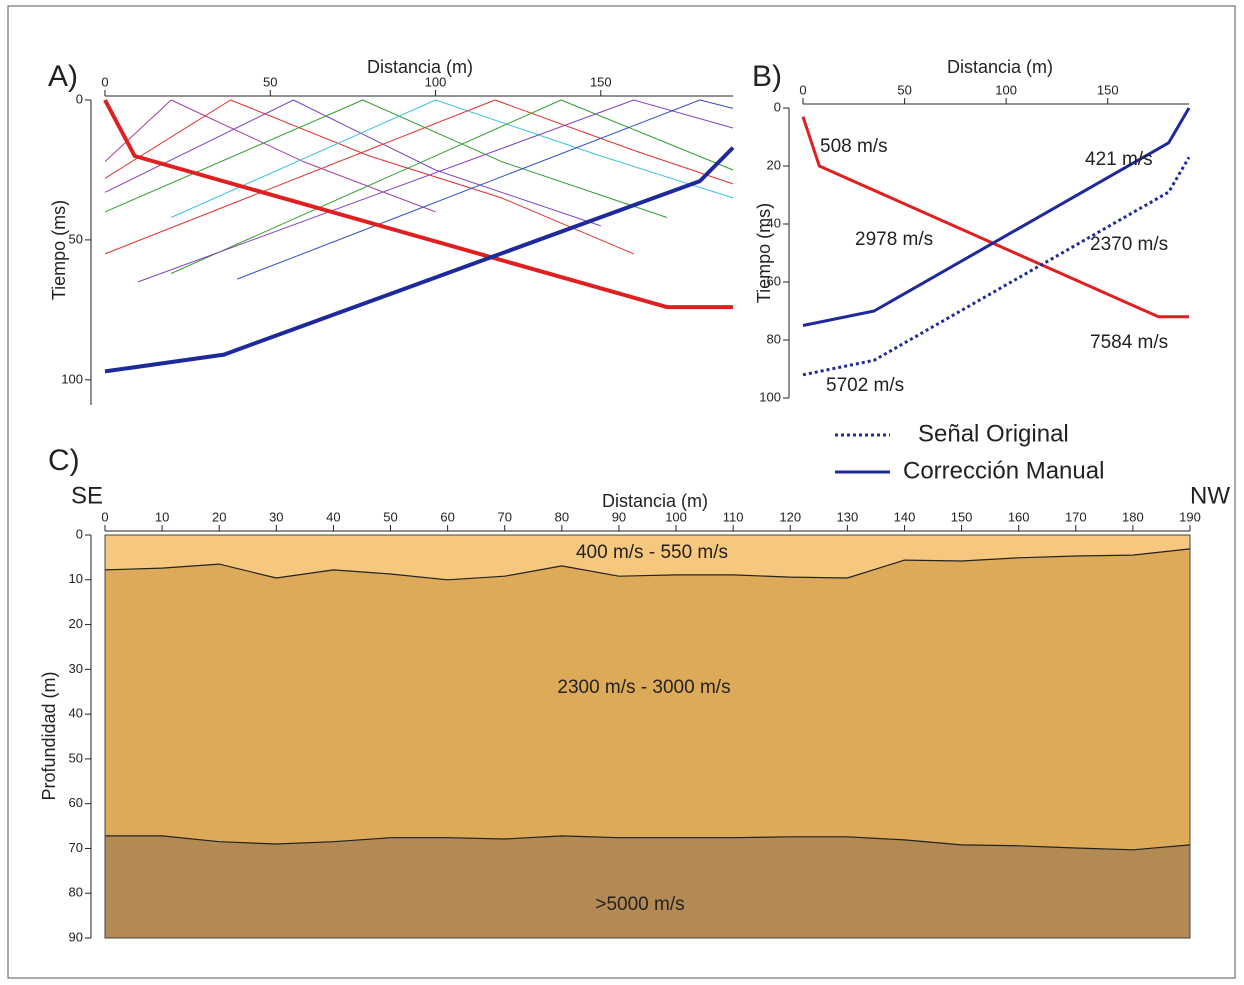  What do you see at coordinates (1129, 342) in the screenshot?
I see `annotation: 7584 m/s` at bounding box center [1129, 342].